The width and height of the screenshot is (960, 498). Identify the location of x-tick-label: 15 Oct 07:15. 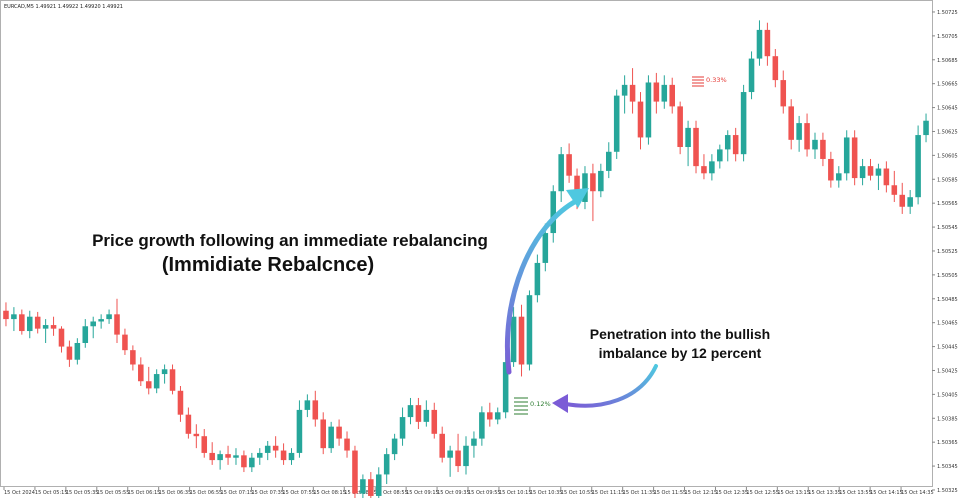
(237, 493).